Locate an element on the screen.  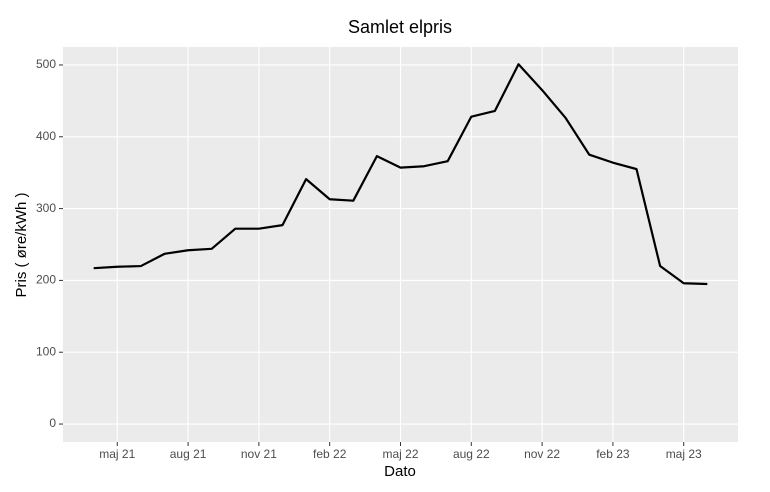
chart-title: Samlet elpris is located at coordinates (400, 27).